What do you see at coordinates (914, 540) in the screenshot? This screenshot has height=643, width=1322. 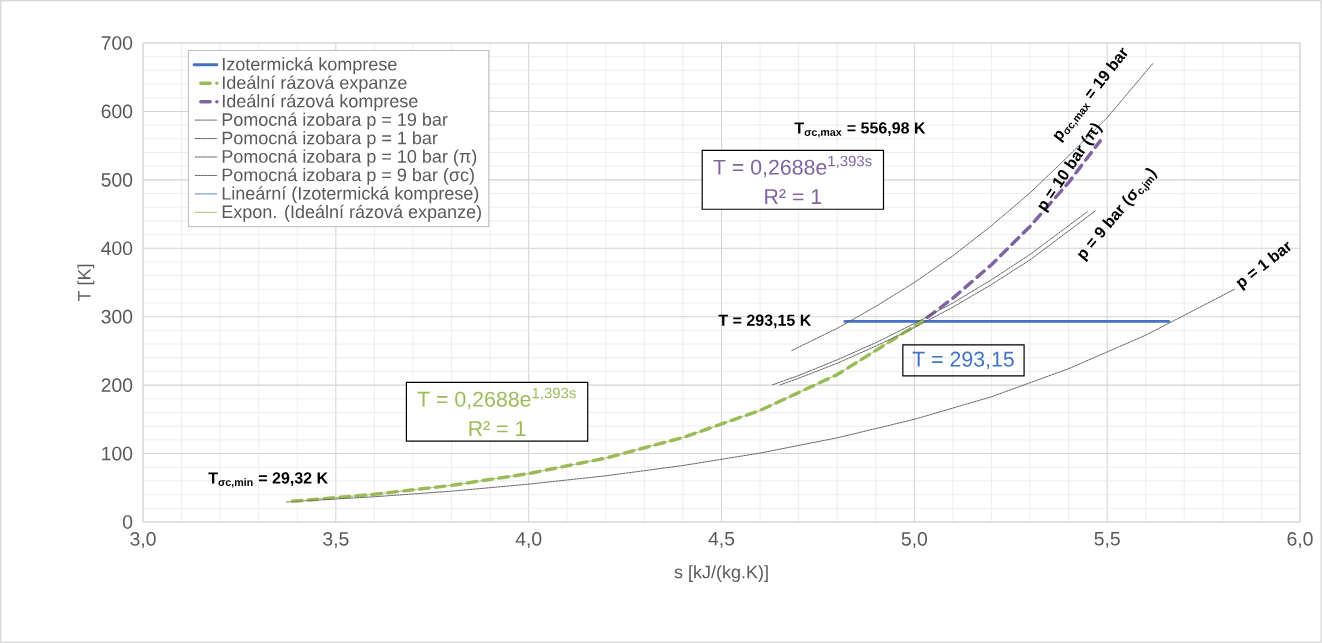 I see `x-tick-label: 5,0` at bounding box center [914, 540].